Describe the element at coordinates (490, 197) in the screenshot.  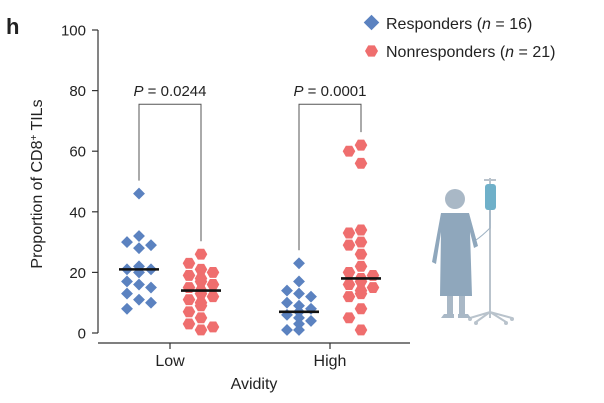
I see `iv-bag-icon` at that location.